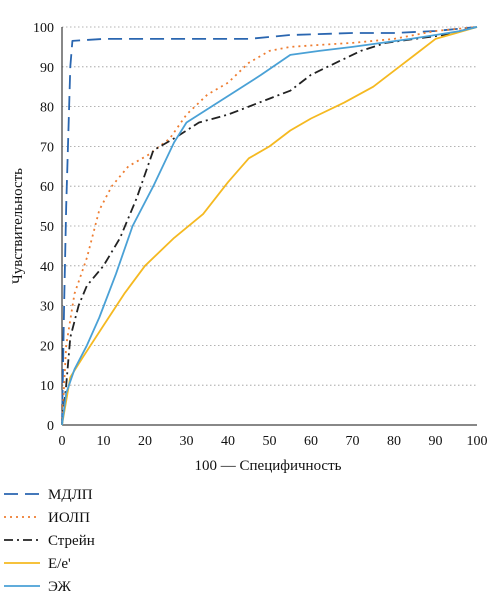 This screenshot has width=502, height=604. What do you see at coordinates (47, 187) in the screenshot?
I see `y-tick-label: 60` at bounding box center [47, 187].